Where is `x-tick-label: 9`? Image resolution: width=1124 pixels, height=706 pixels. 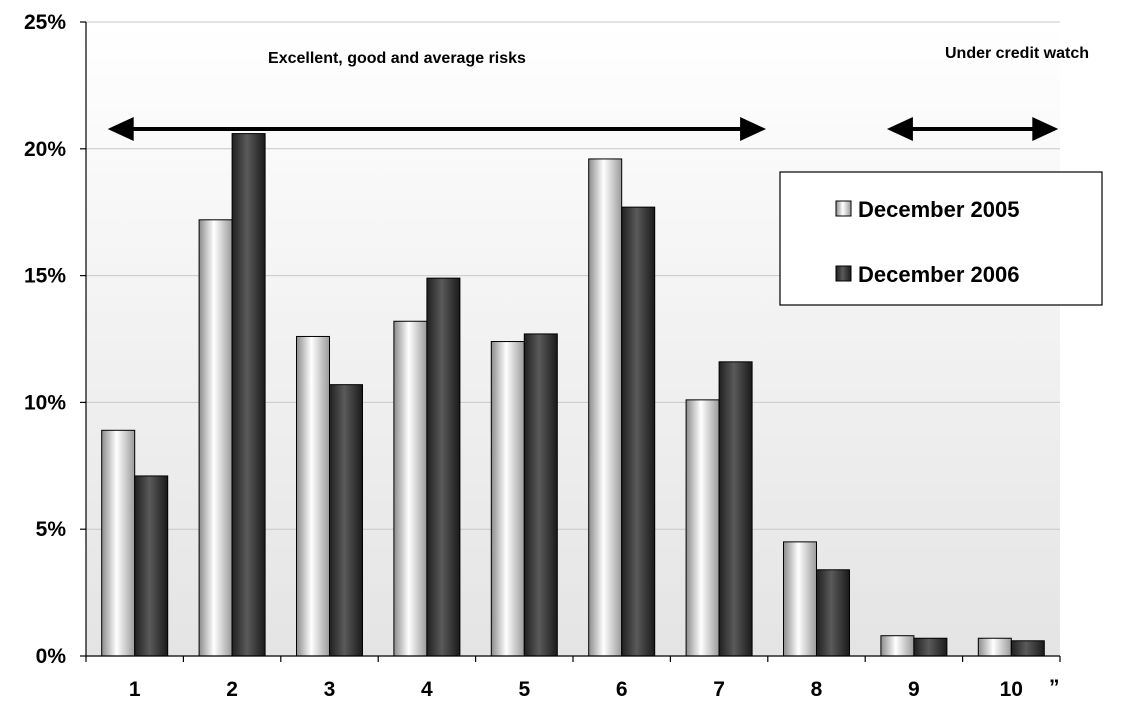
x-tick-label: 9 is located at coordinates (914, 689).